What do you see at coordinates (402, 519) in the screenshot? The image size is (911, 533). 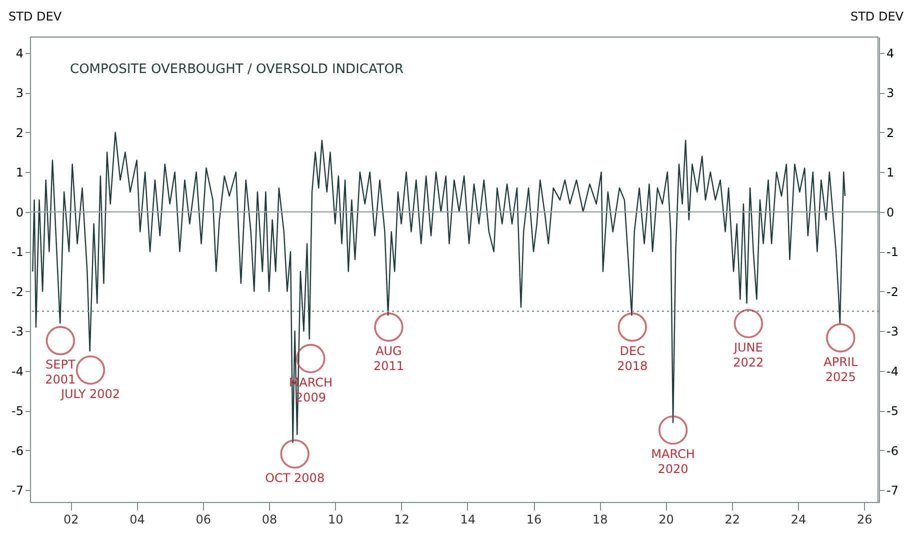 I see `x-tick-label: 12` at bounding box center [402, 519].